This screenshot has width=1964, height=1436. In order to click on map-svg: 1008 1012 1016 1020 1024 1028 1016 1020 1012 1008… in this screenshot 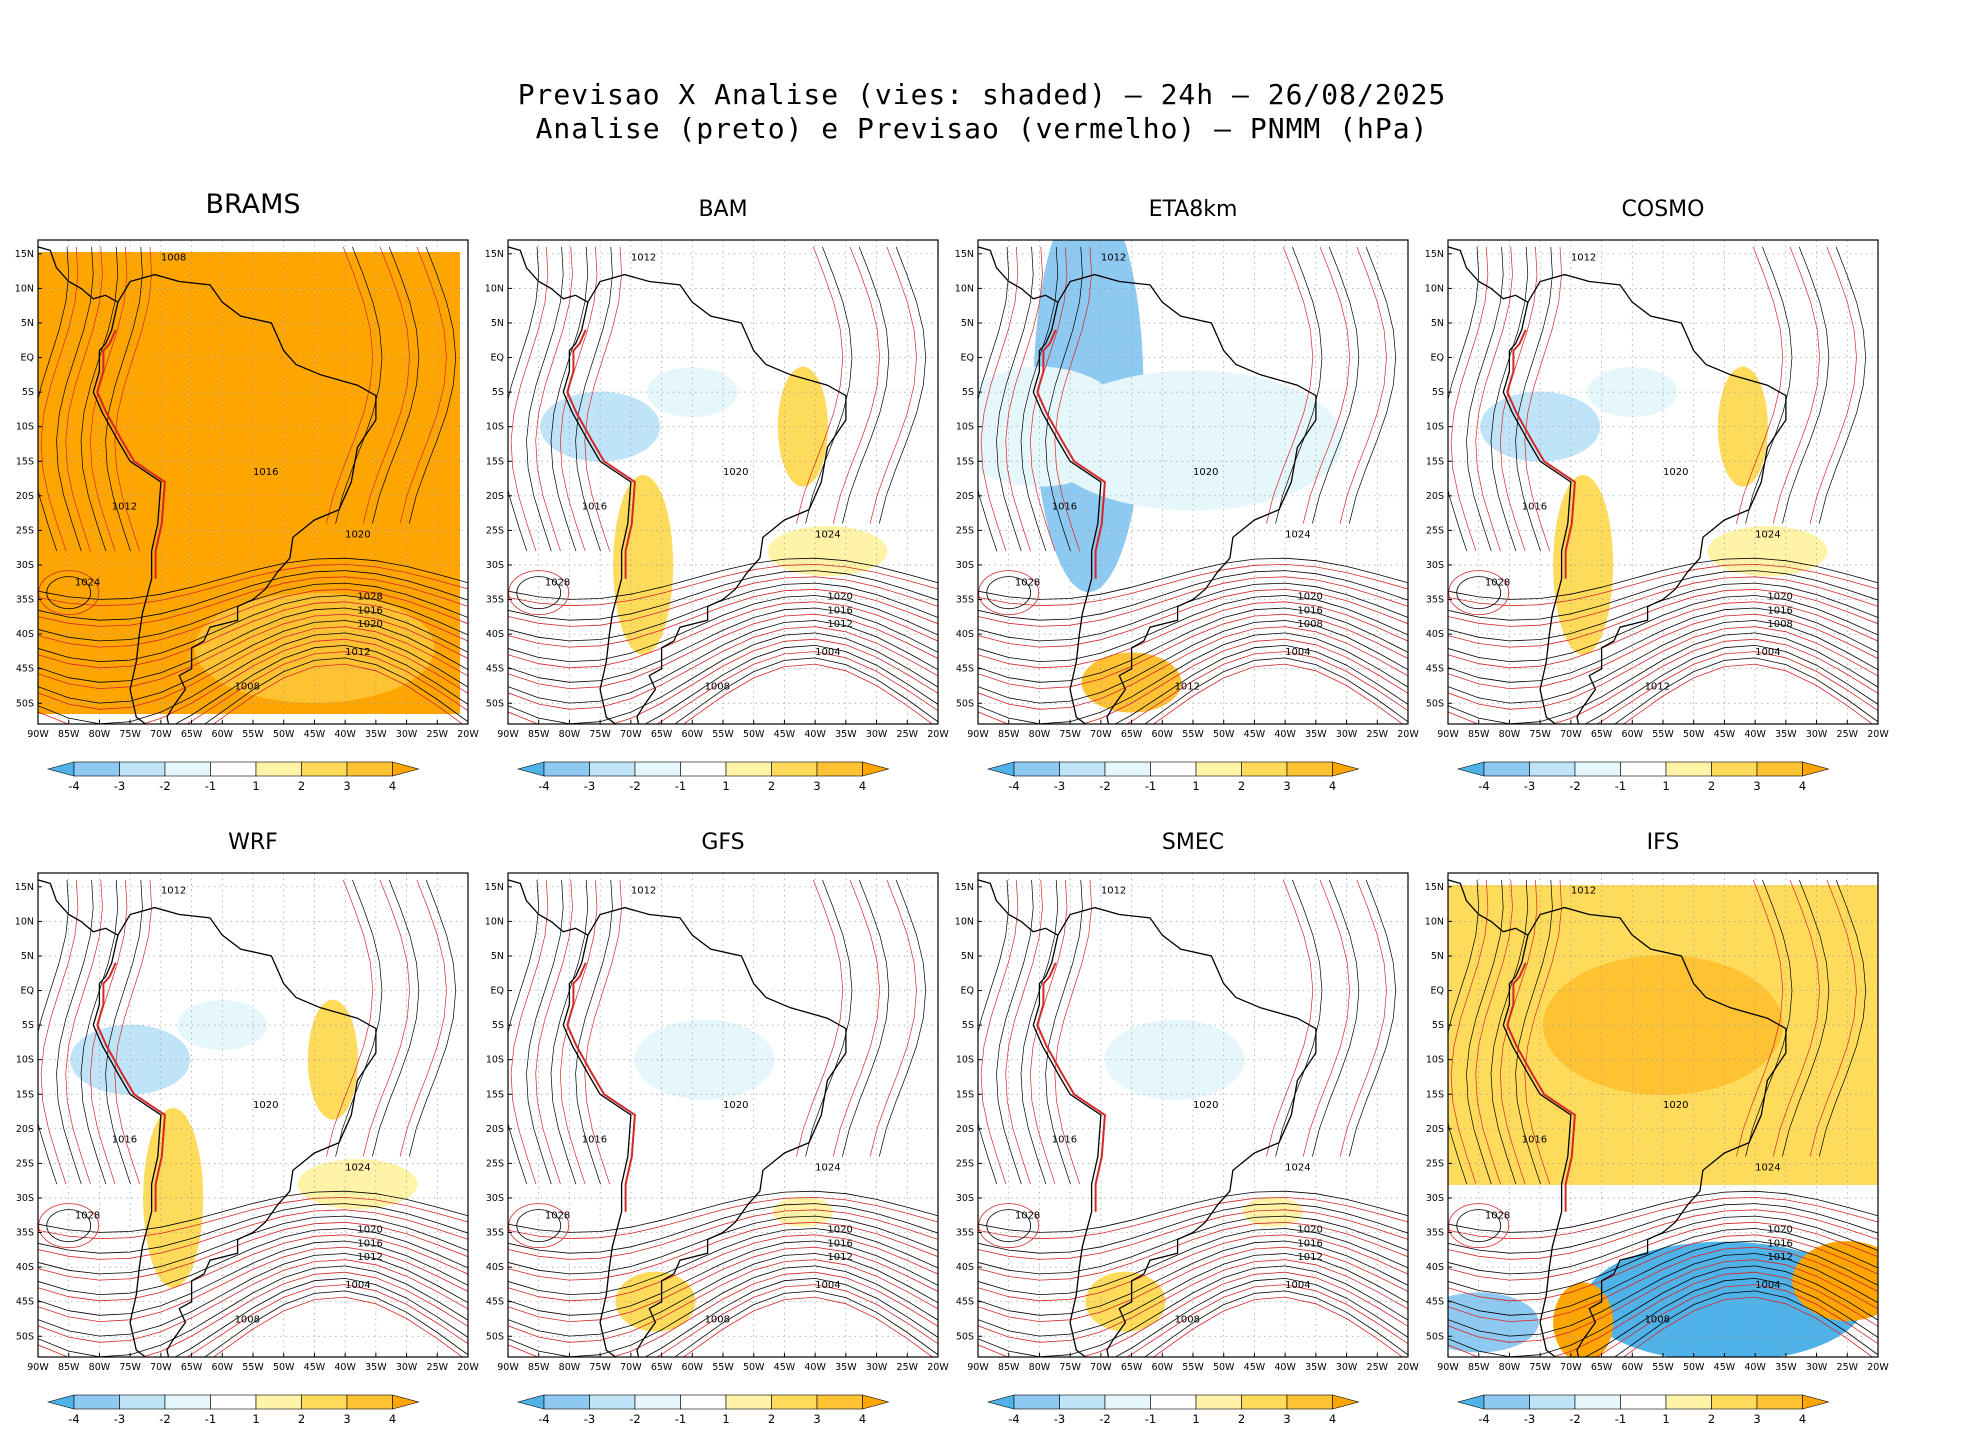, I will do `click(247, 516)`.